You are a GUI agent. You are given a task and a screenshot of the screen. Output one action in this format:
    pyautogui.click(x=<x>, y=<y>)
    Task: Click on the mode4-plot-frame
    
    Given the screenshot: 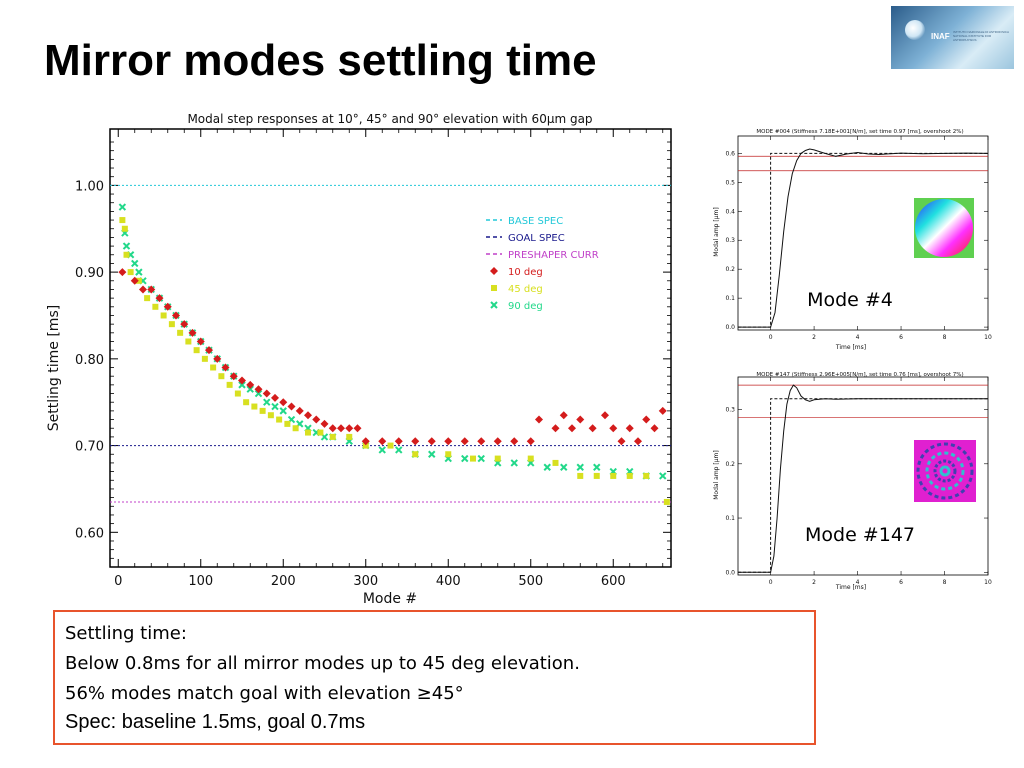 What is the action you would take?
    pyautogui.click(x=863, y=233)
    